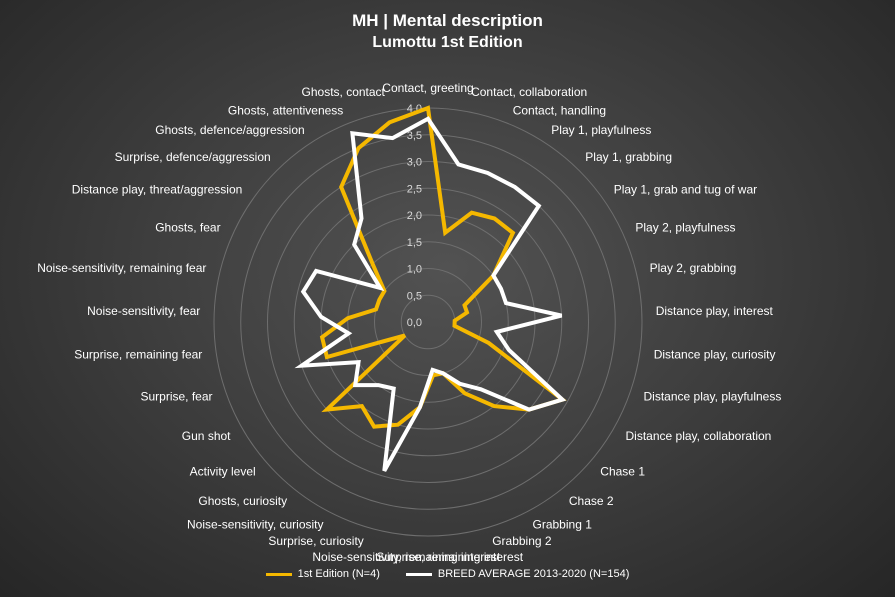  I want to click on gridline-ring, so click(428, 322).